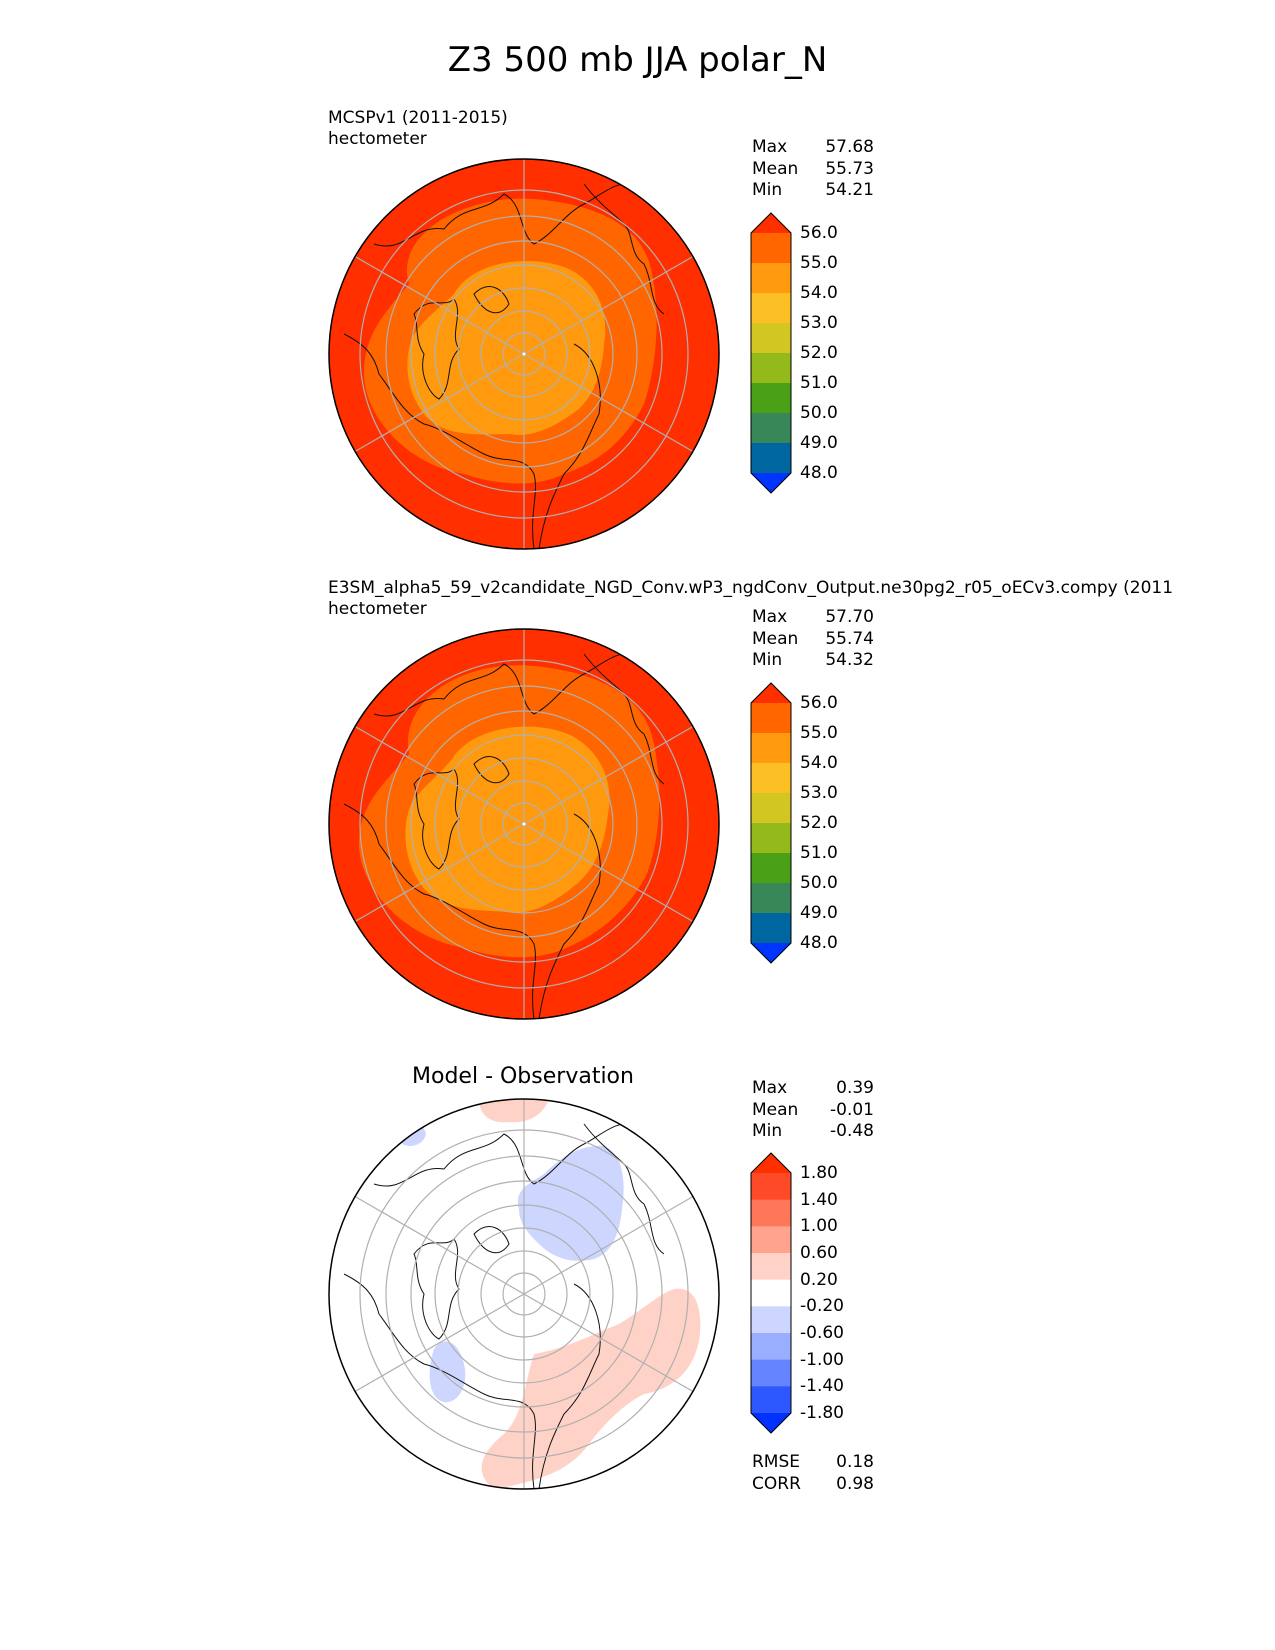 Image resolution: width=1275 pixels, height=1650 pixels. What do you see at coordinates (855, 1483) in the screenshot?
I see `metric-value: 0.98` at bounding box center [855, 1483].